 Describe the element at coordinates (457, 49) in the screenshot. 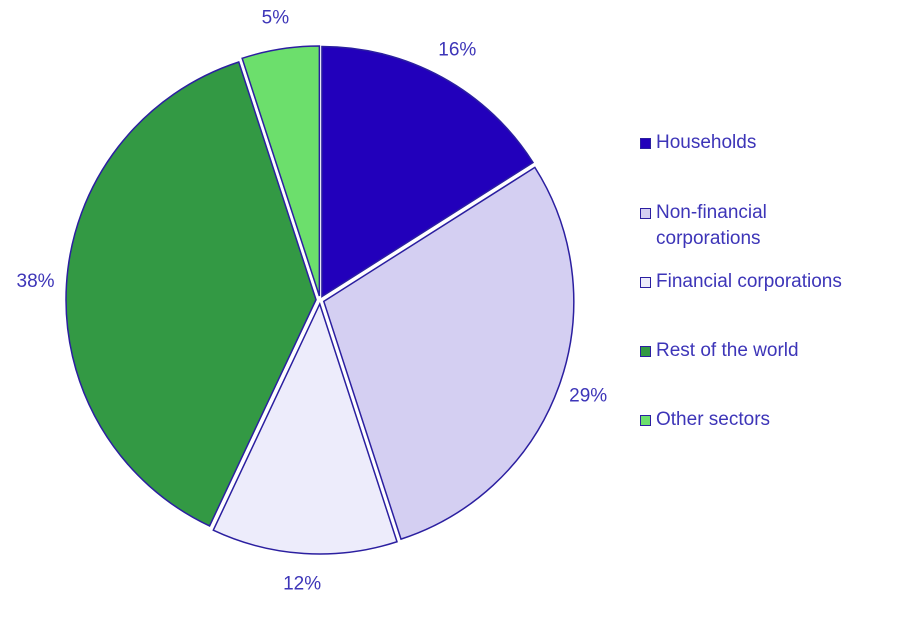

I see `data-label-households: 16%` at that location.